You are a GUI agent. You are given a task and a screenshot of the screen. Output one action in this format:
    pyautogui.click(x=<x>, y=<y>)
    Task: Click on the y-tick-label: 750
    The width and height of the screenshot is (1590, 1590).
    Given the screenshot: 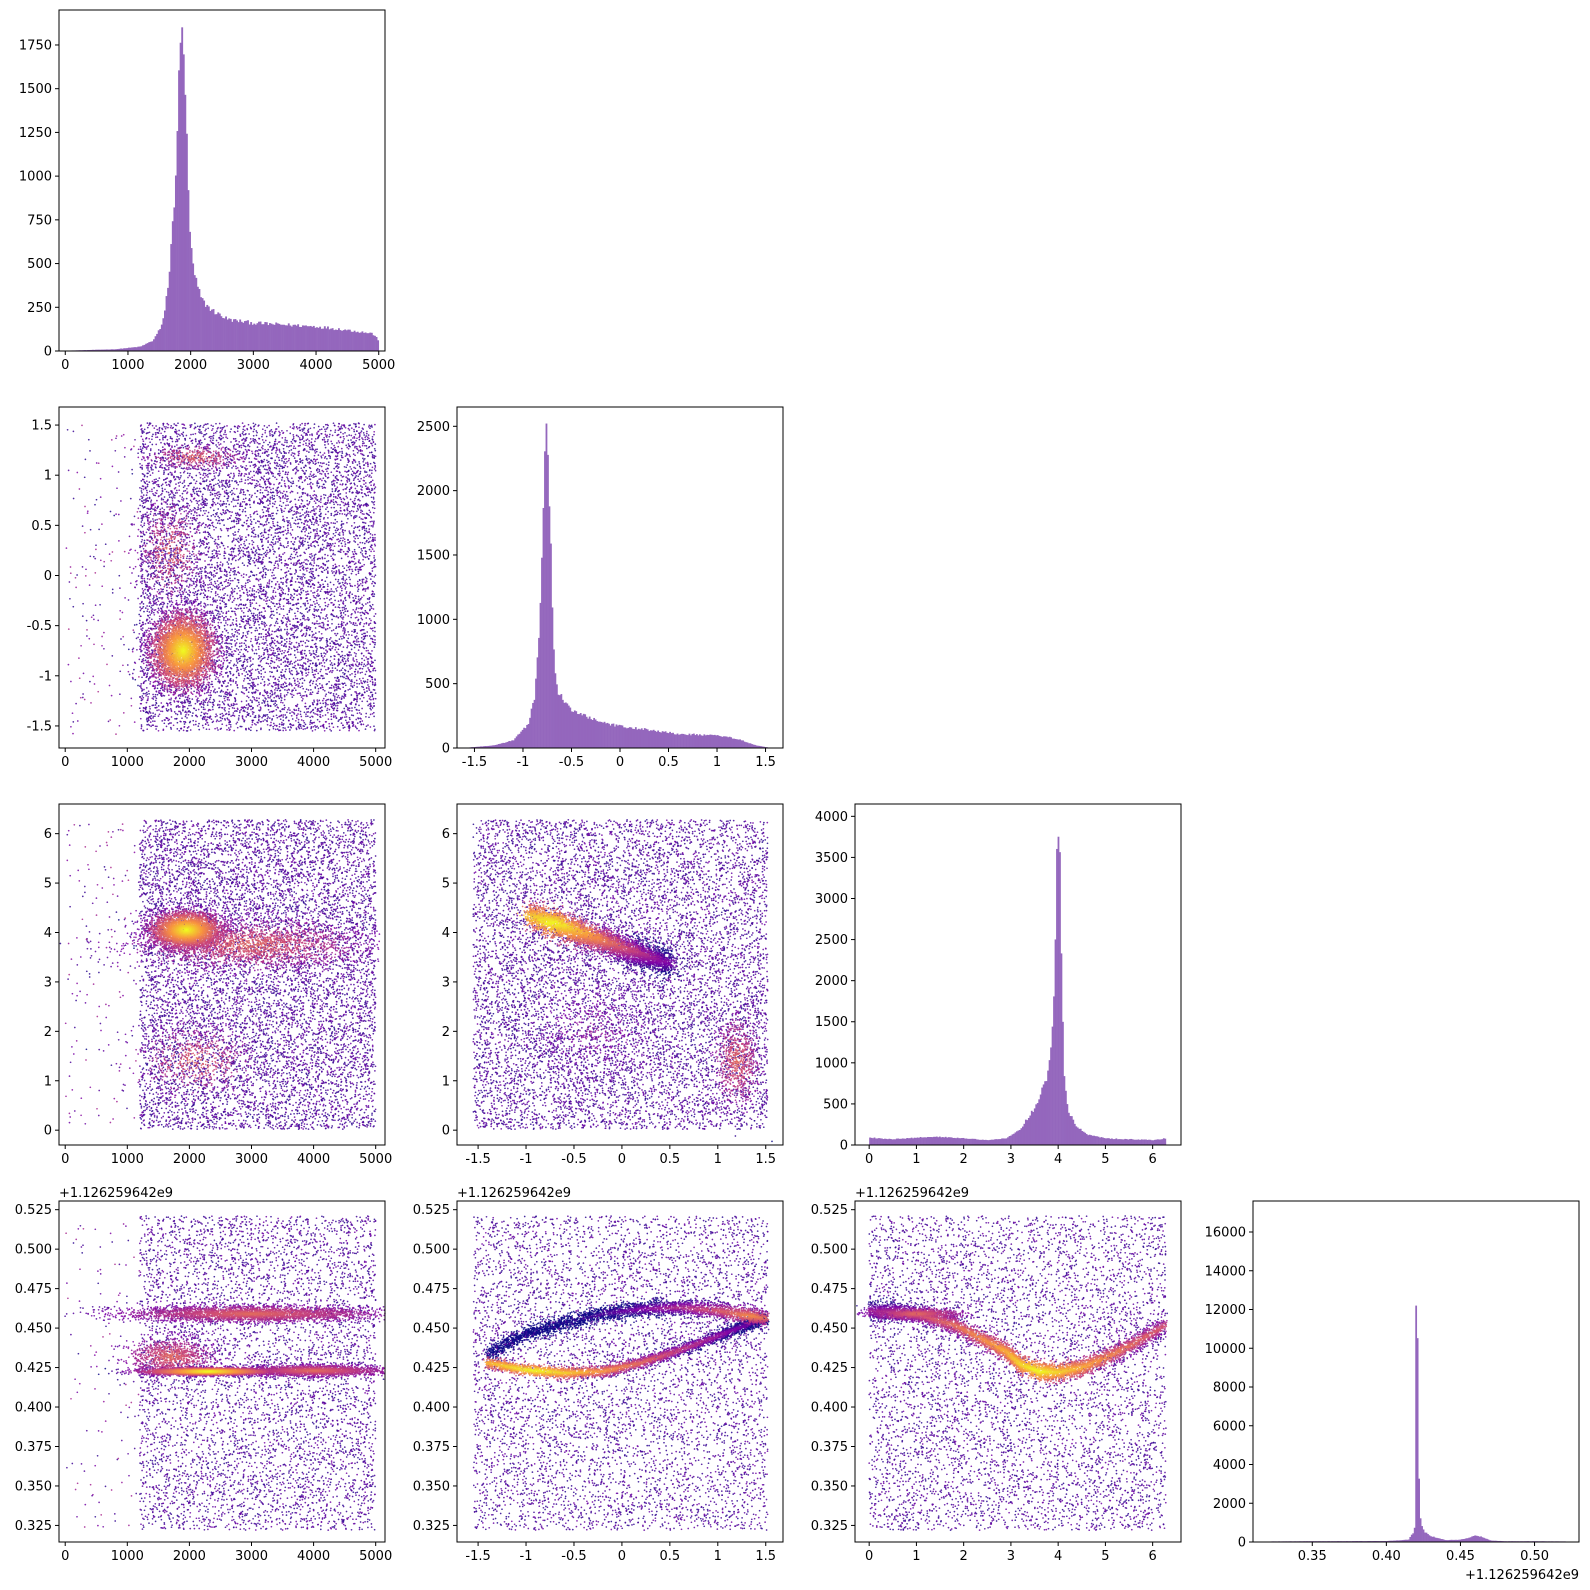 What is the action you would take?
    pyautogui.click(x=39, y=220)
    